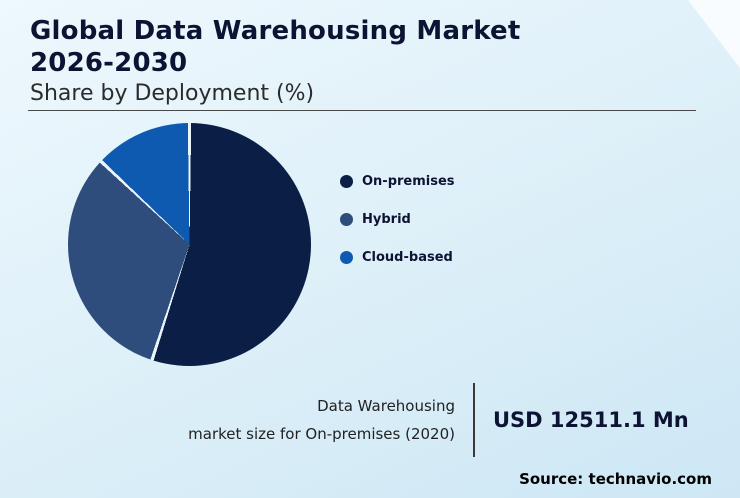 This screenshot has height=498, width=740. What do you see at coordinates (474, 420) in the screenshot?
I see `stat-divider` at bounding box center [474, 420].